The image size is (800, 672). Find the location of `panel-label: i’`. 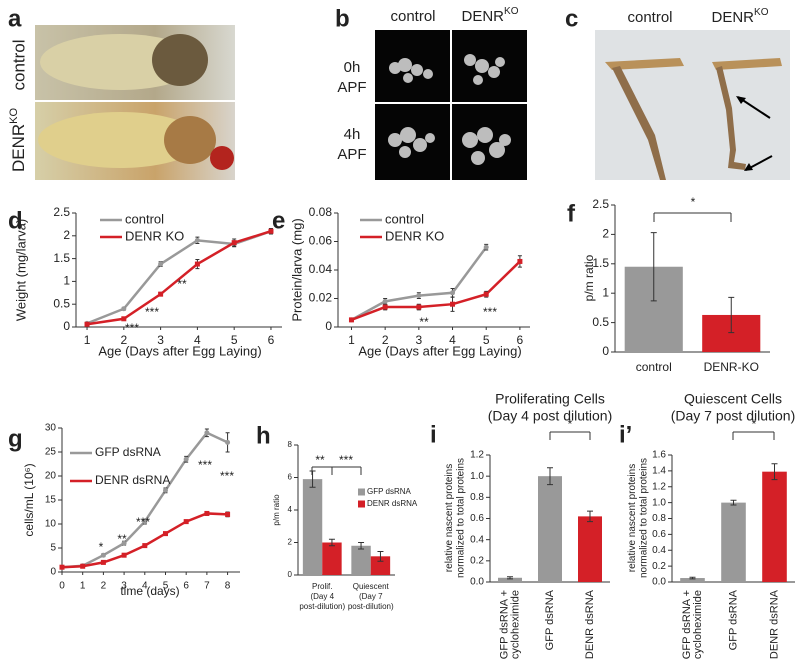

panel-label: i’ is located at coordinates (625, 434).